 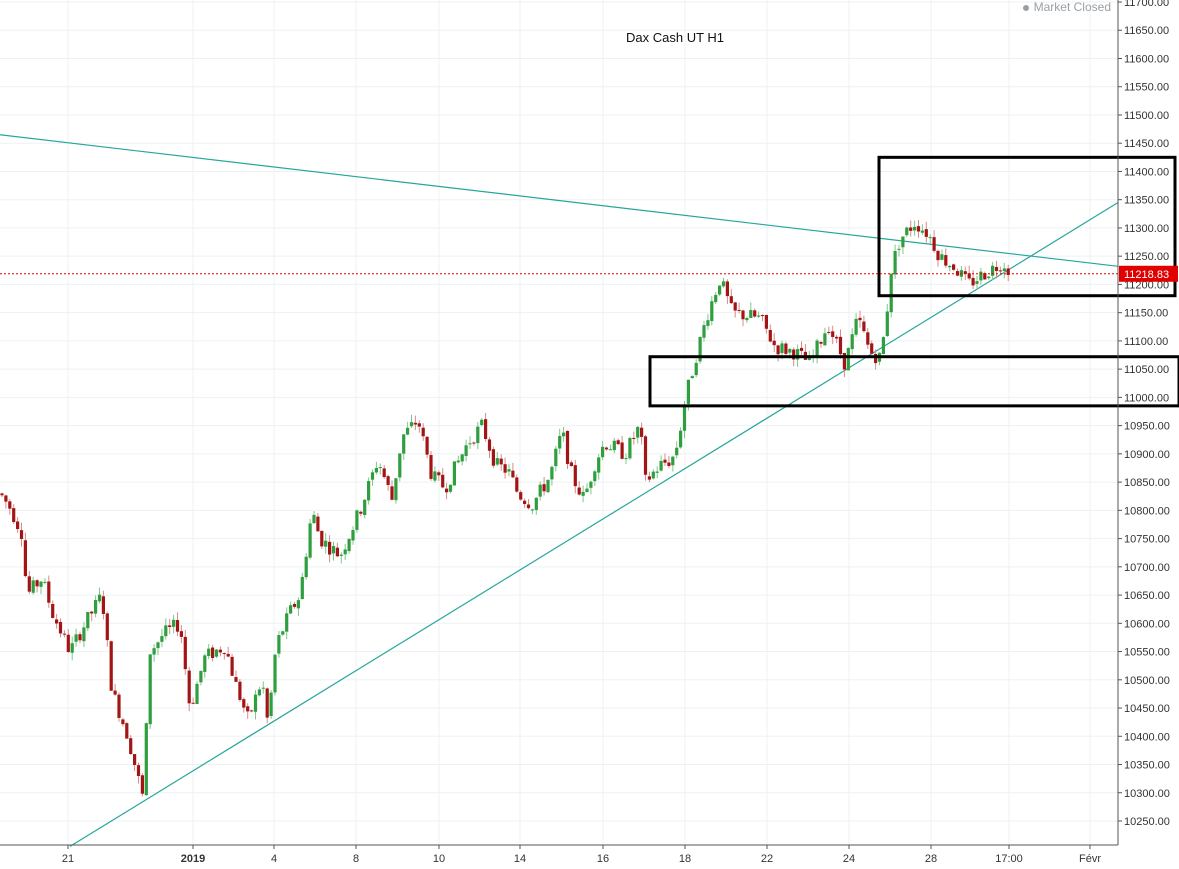 What do you see at coordinates (1146, 4) in the screenshot?
I see `y-tick-label: 11700.00` at bounding box center [1146, 4].